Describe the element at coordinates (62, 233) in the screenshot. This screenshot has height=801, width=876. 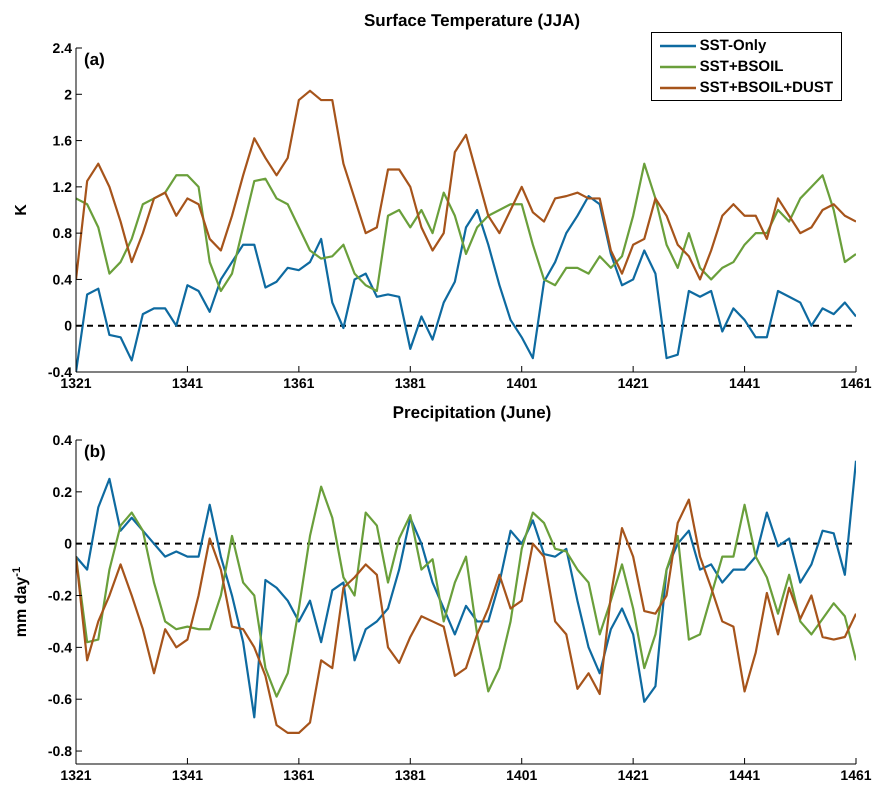
I see `y-tick-label: 0.8` at that location.